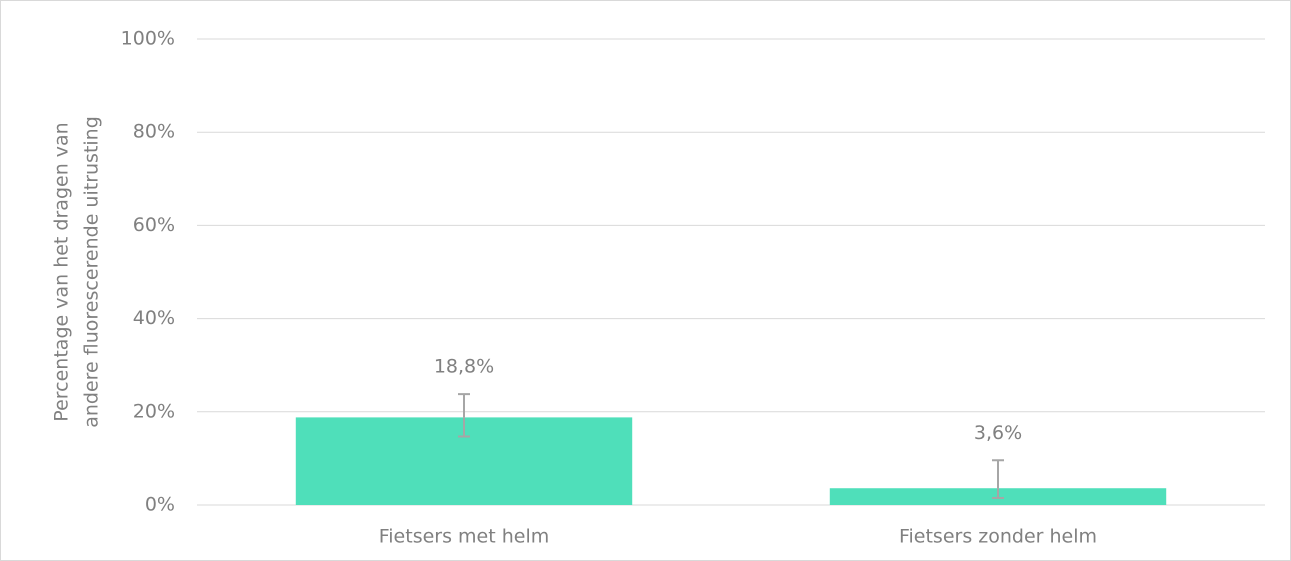 This screenshot has width=1291, height=561. Describe the element at coordinates (154, 132) in the screenshot. I see `y-tick-label: 80%` at that location.